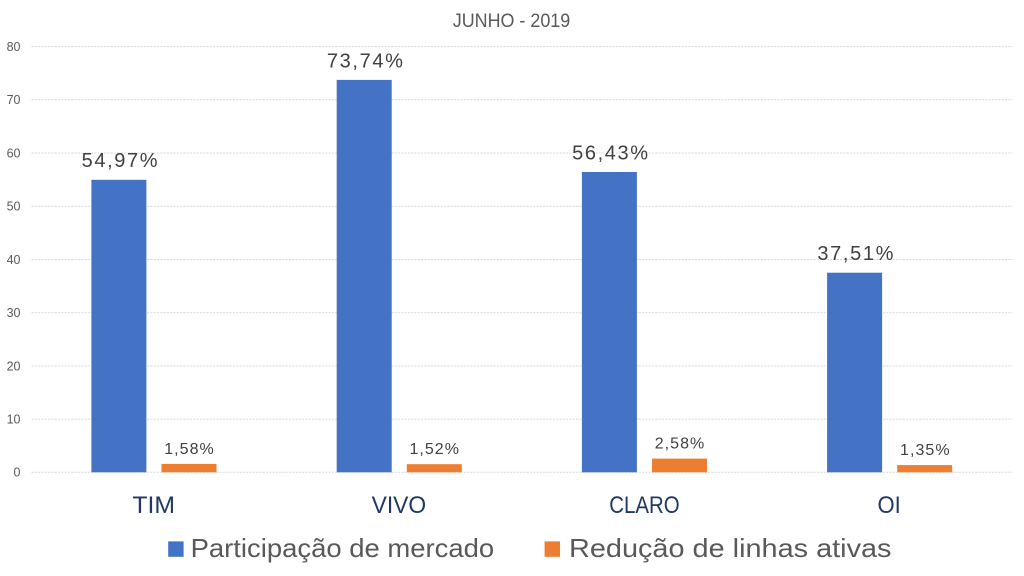 The image size is (1024, 576). I want to click on svg-text: Participação de mercado, so click(343, 548).